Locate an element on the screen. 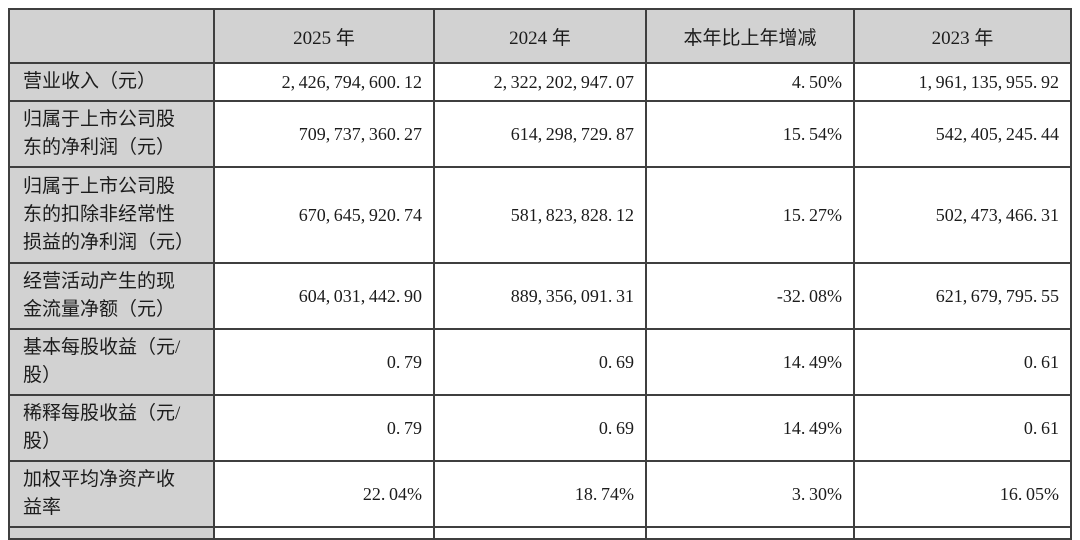  column-header-2025: 2025 年 is located at coordinates (324, 36).